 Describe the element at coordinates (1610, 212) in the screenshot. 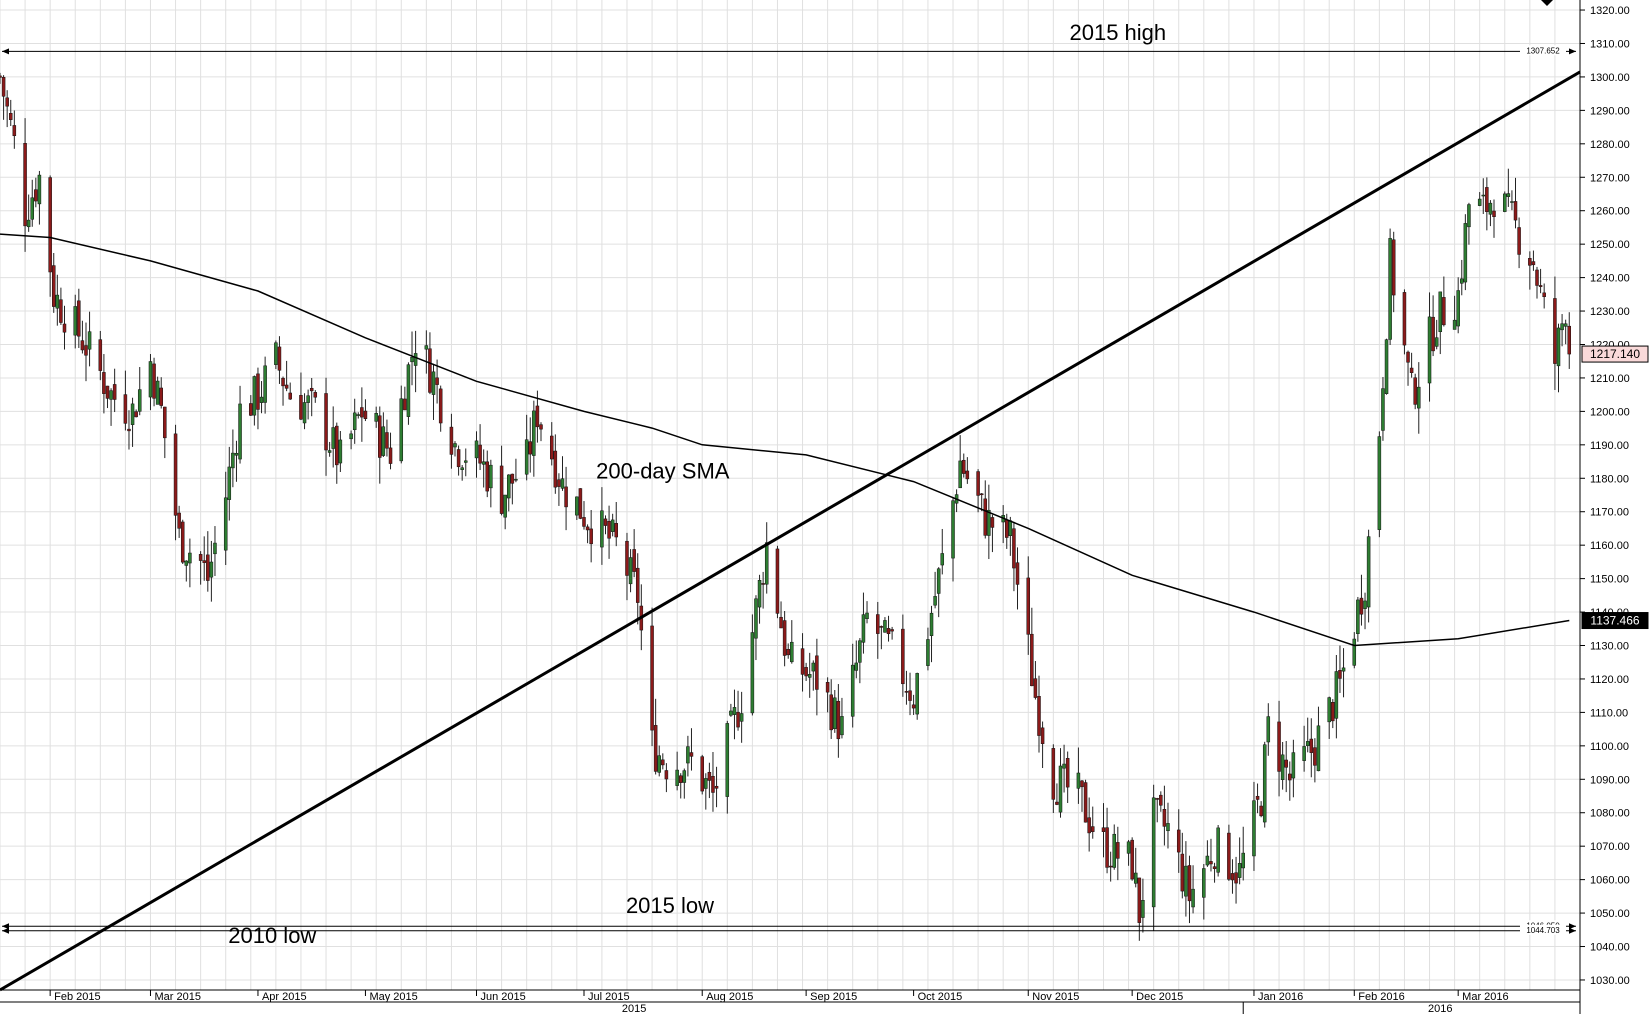

I see `y-tick-label: 1260.00` at that location.